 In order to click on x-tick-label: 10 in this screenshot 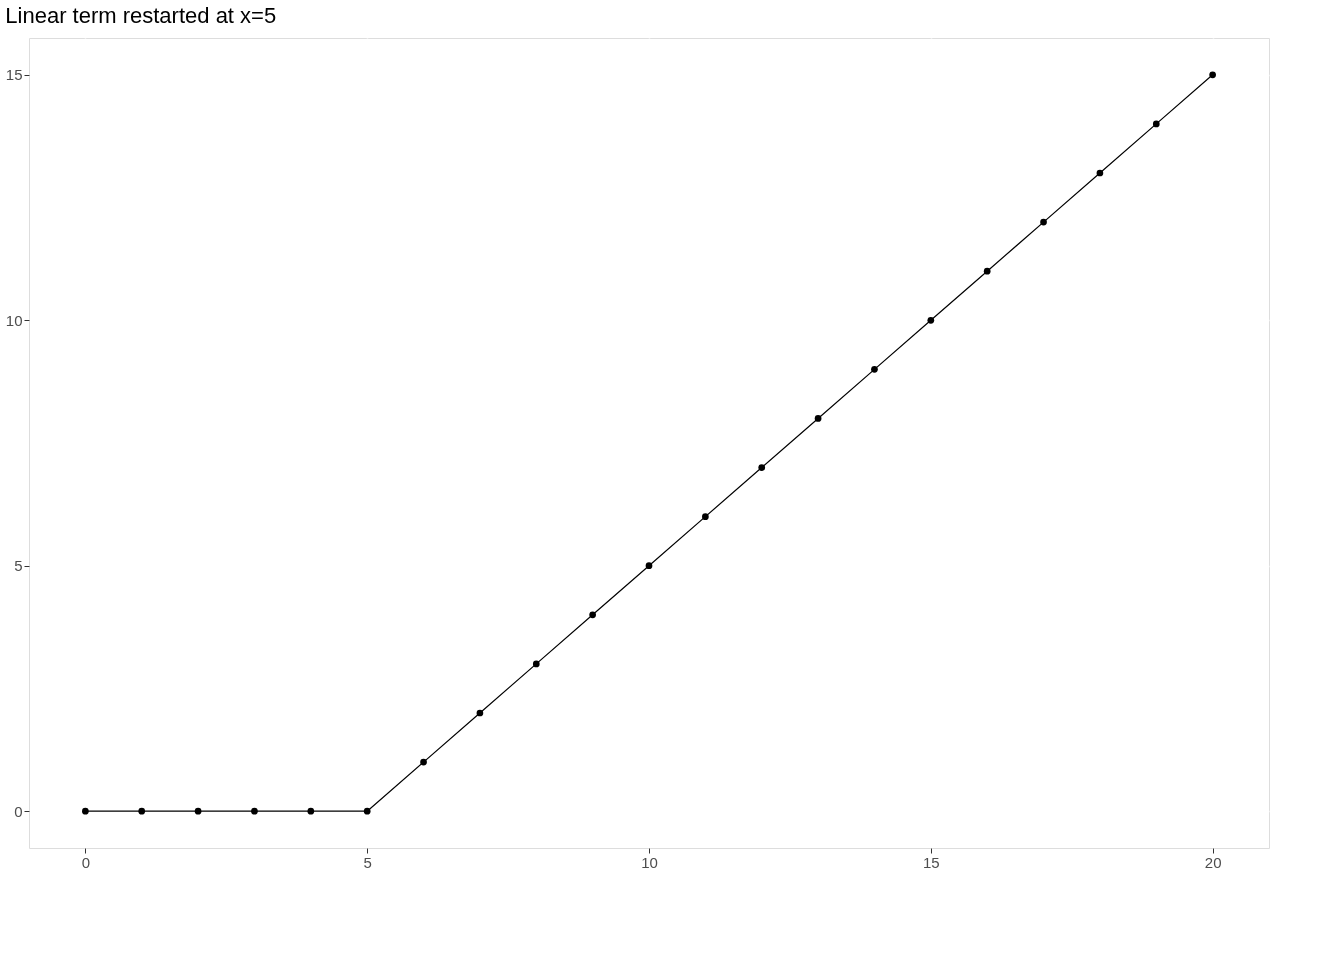, I will do `click(649, 862)`.